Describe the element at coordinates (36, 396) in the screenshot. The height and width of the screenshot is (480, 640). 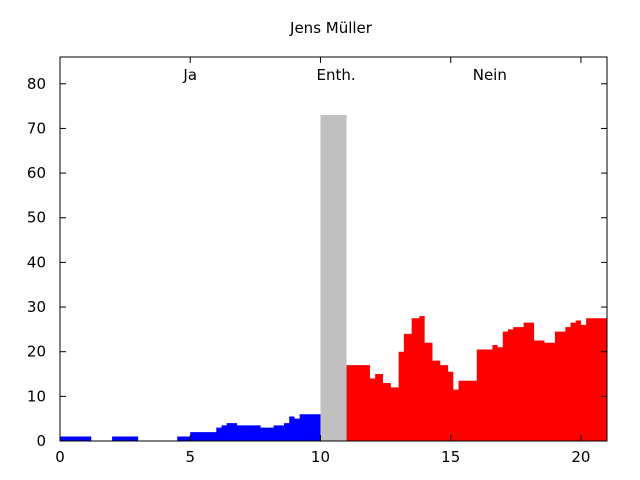
I see `y-tick-label: 10` at that location.